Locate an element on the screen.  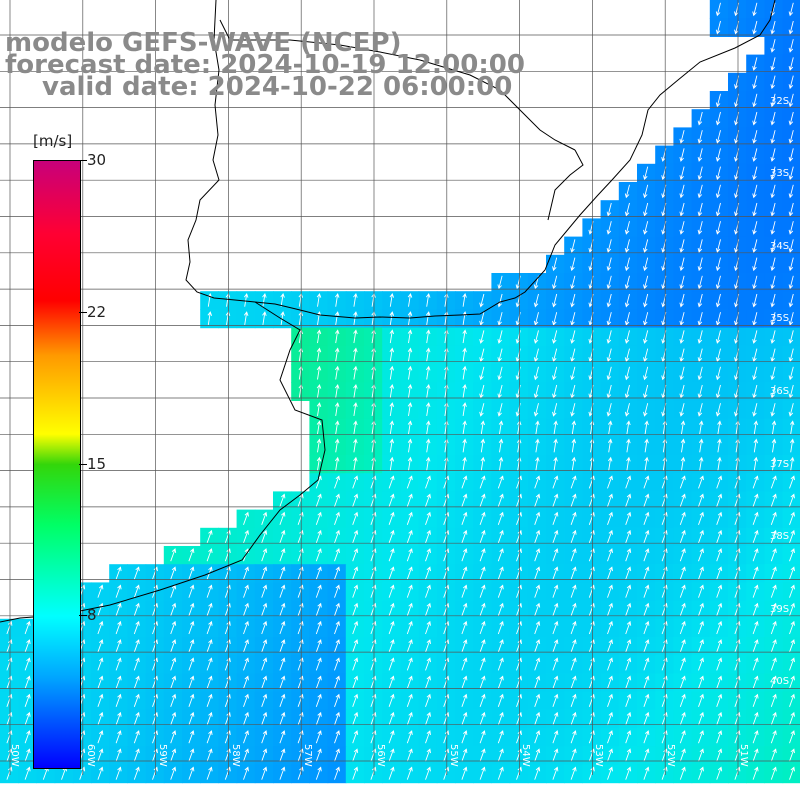
colorbar is located at coordinates (57, 464).